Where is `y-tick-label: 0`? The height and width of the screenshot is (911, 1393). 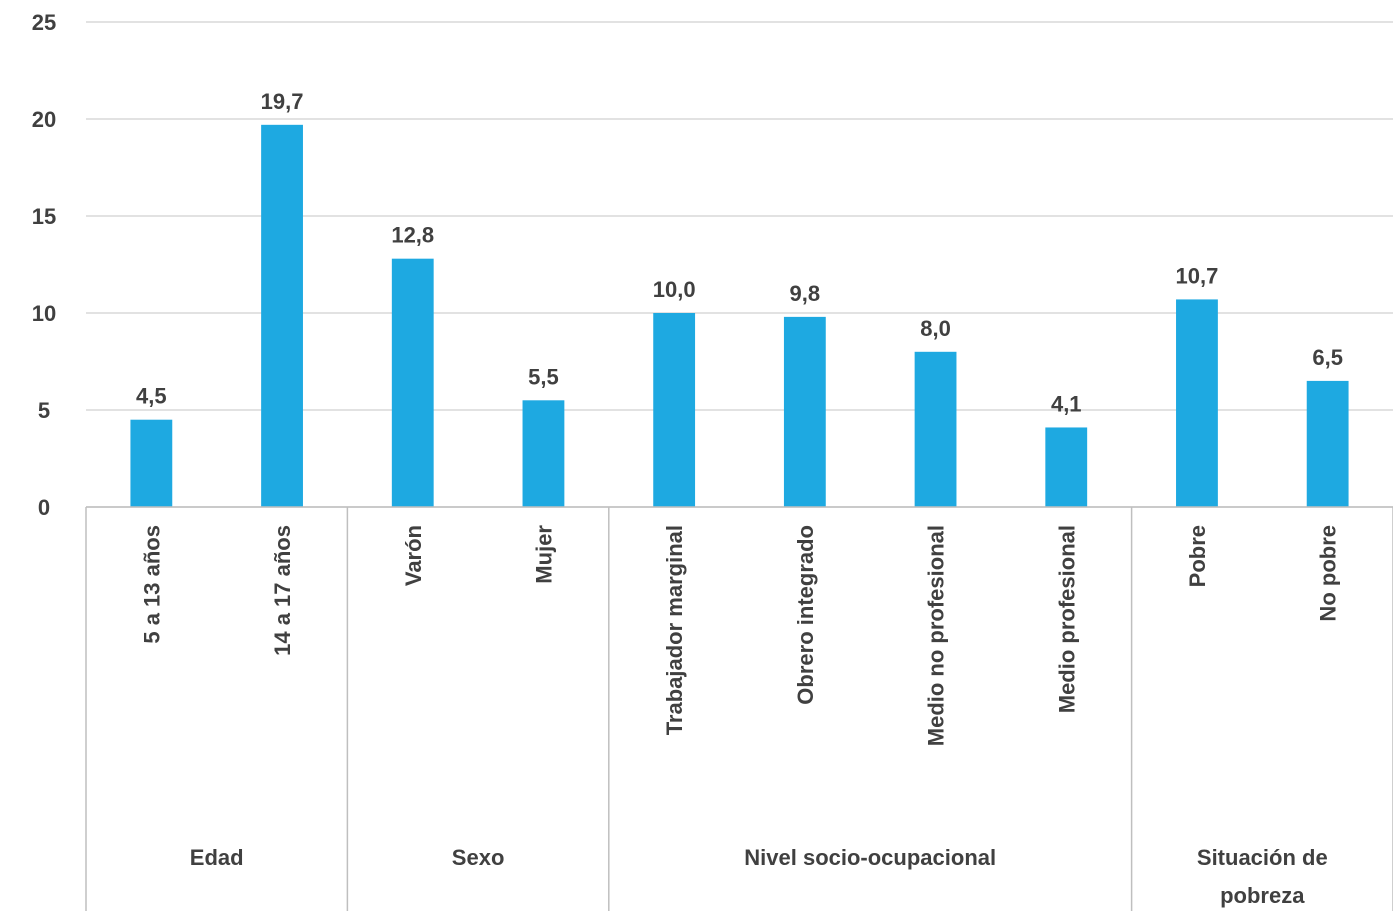
y-tick-label: 0 is located at coordinates (44, 507).